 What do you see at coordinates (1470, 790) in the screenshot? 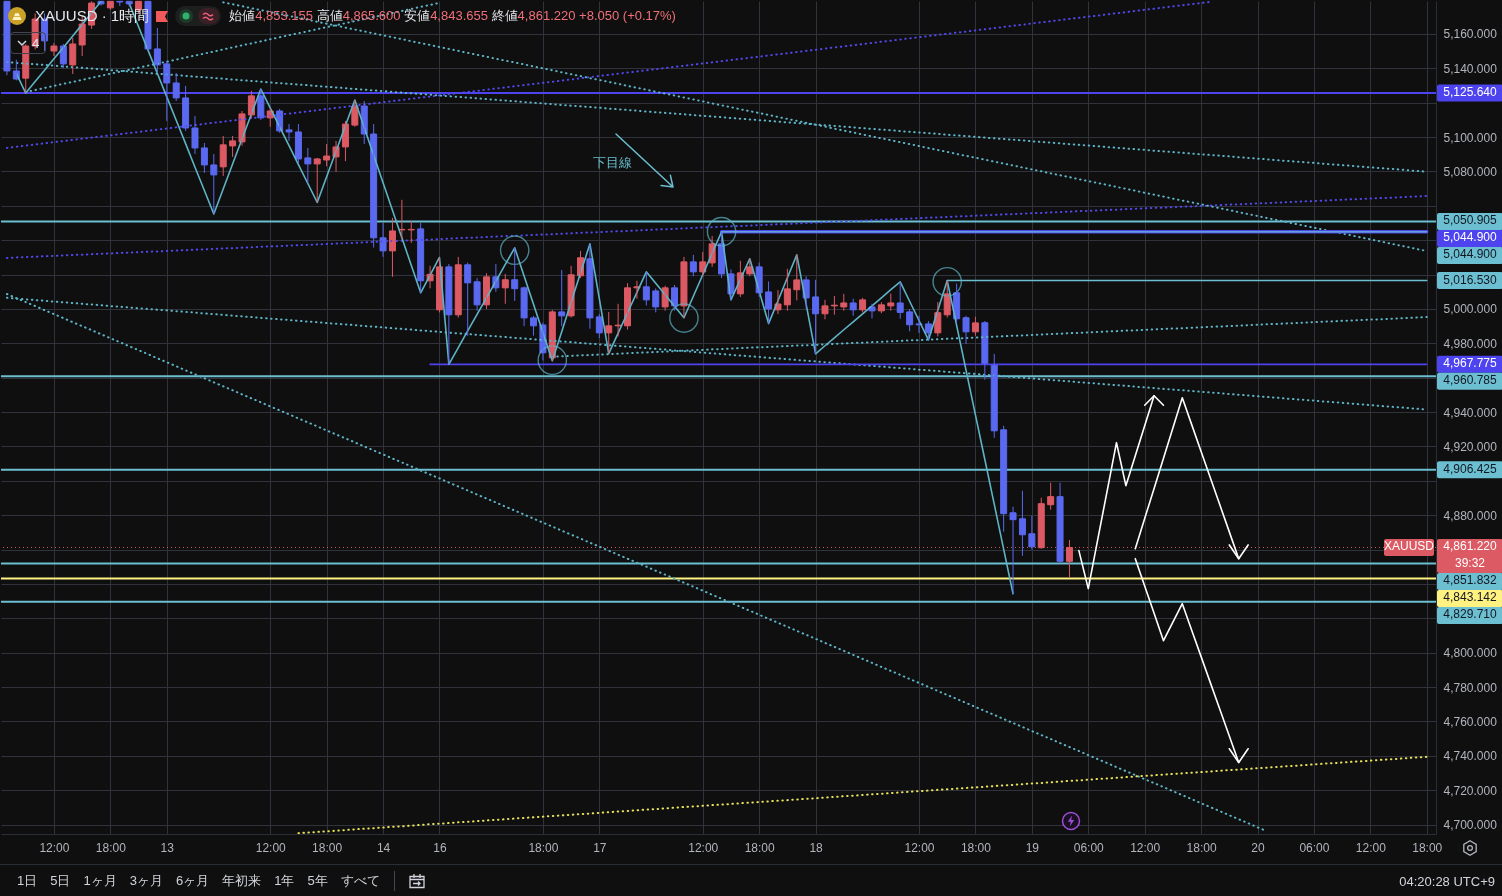
I see `y-tick-label: 4,720.000` at bounding box center [1470, 790].